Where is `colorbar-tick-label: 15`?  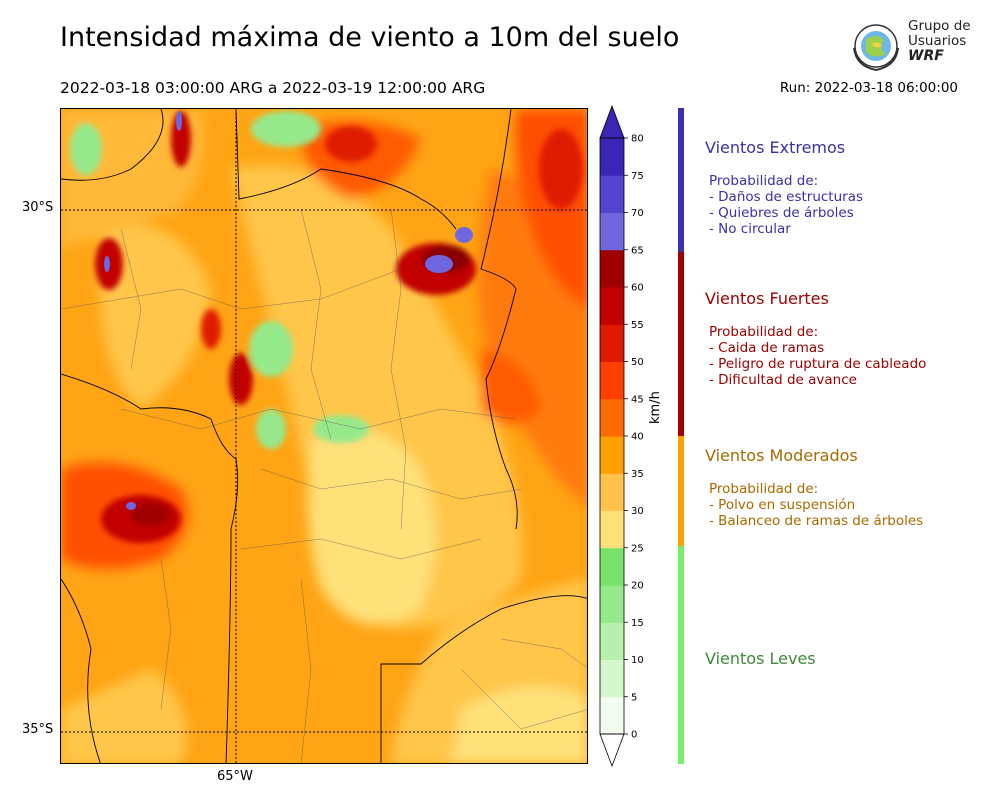
colorbar-tick-label: 15 is located at coordinates (637, 623).